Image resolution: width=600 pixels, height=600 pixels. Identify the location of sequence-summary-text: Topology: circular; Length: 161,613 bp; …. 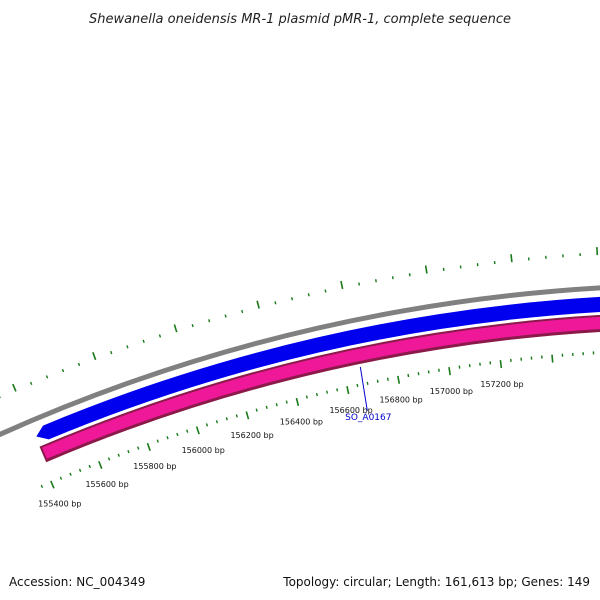
(436, 582).